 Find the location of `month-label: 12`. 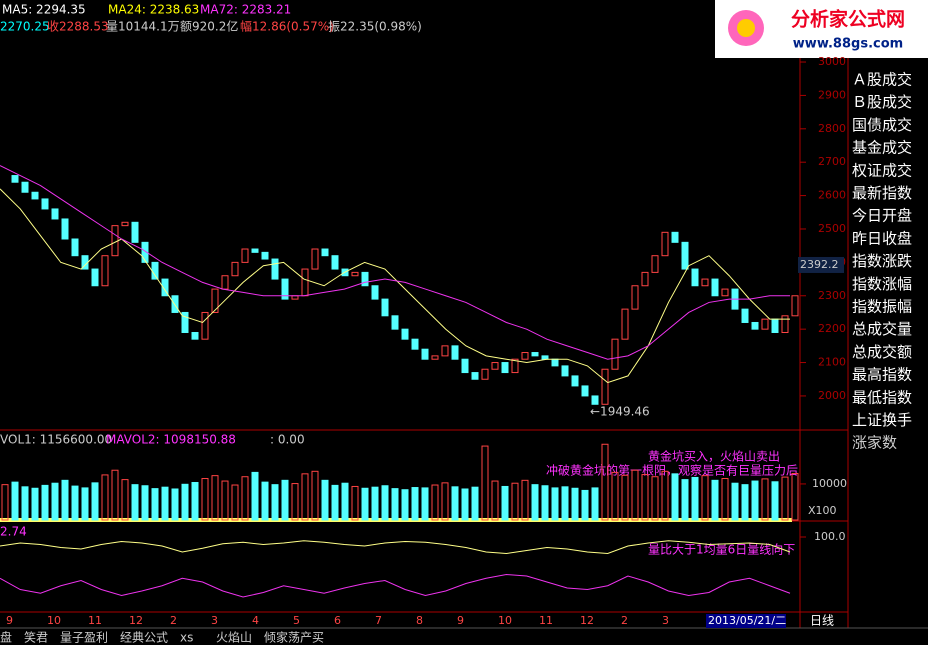

month-label: 12 is located at coordinates (587, 620).